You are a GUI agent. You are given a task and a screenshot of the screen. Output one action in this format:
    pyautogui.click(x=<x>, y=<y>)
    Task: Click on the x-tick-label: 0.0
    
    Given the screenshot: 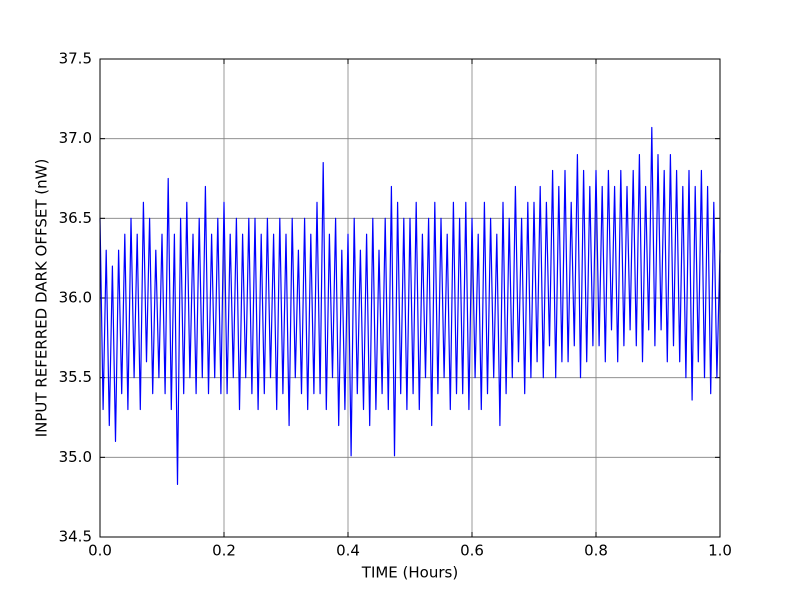 What is the action you would take?
    pyautogui.click(x=100, y=551)
    